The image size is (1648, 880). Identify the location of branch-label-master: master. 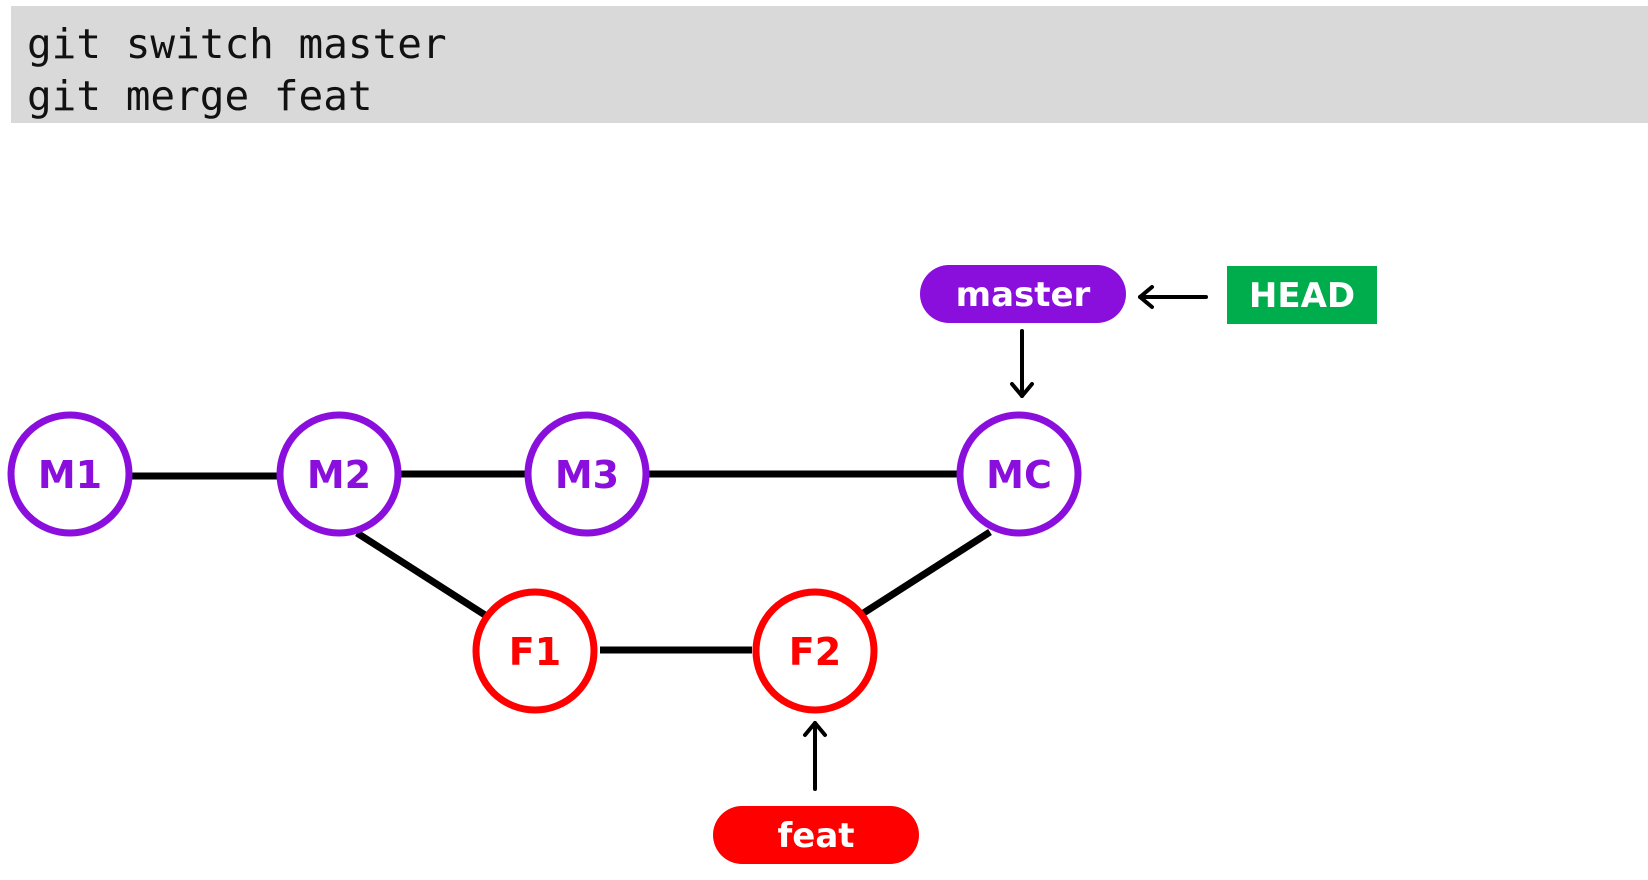
(1023, 294).